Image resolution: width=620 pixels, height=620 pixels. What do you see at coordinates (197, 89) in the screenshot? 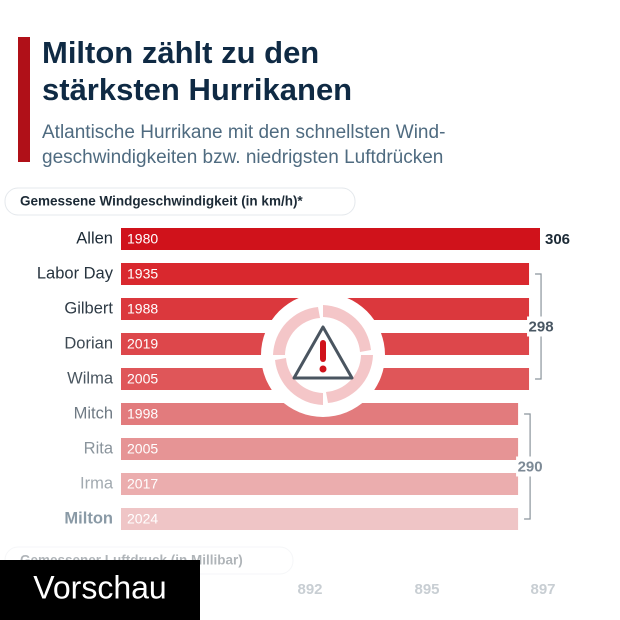
I see `chart-title: stärksten Hurrikanen` at bounding box center [197, 89].